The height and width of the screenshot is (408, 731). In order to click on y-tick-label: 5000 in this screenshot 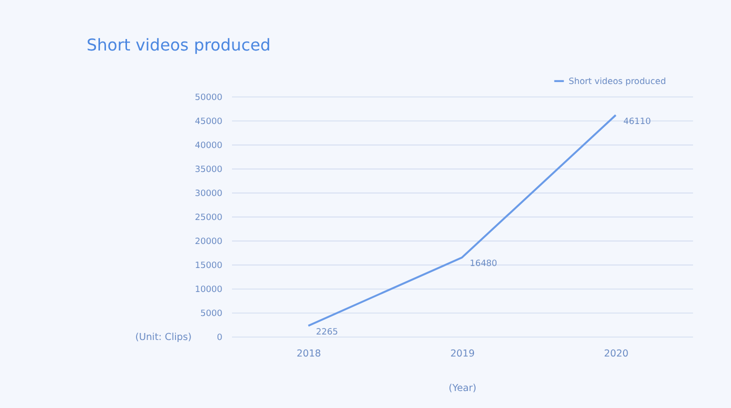, I will do `click(211, 313)`.